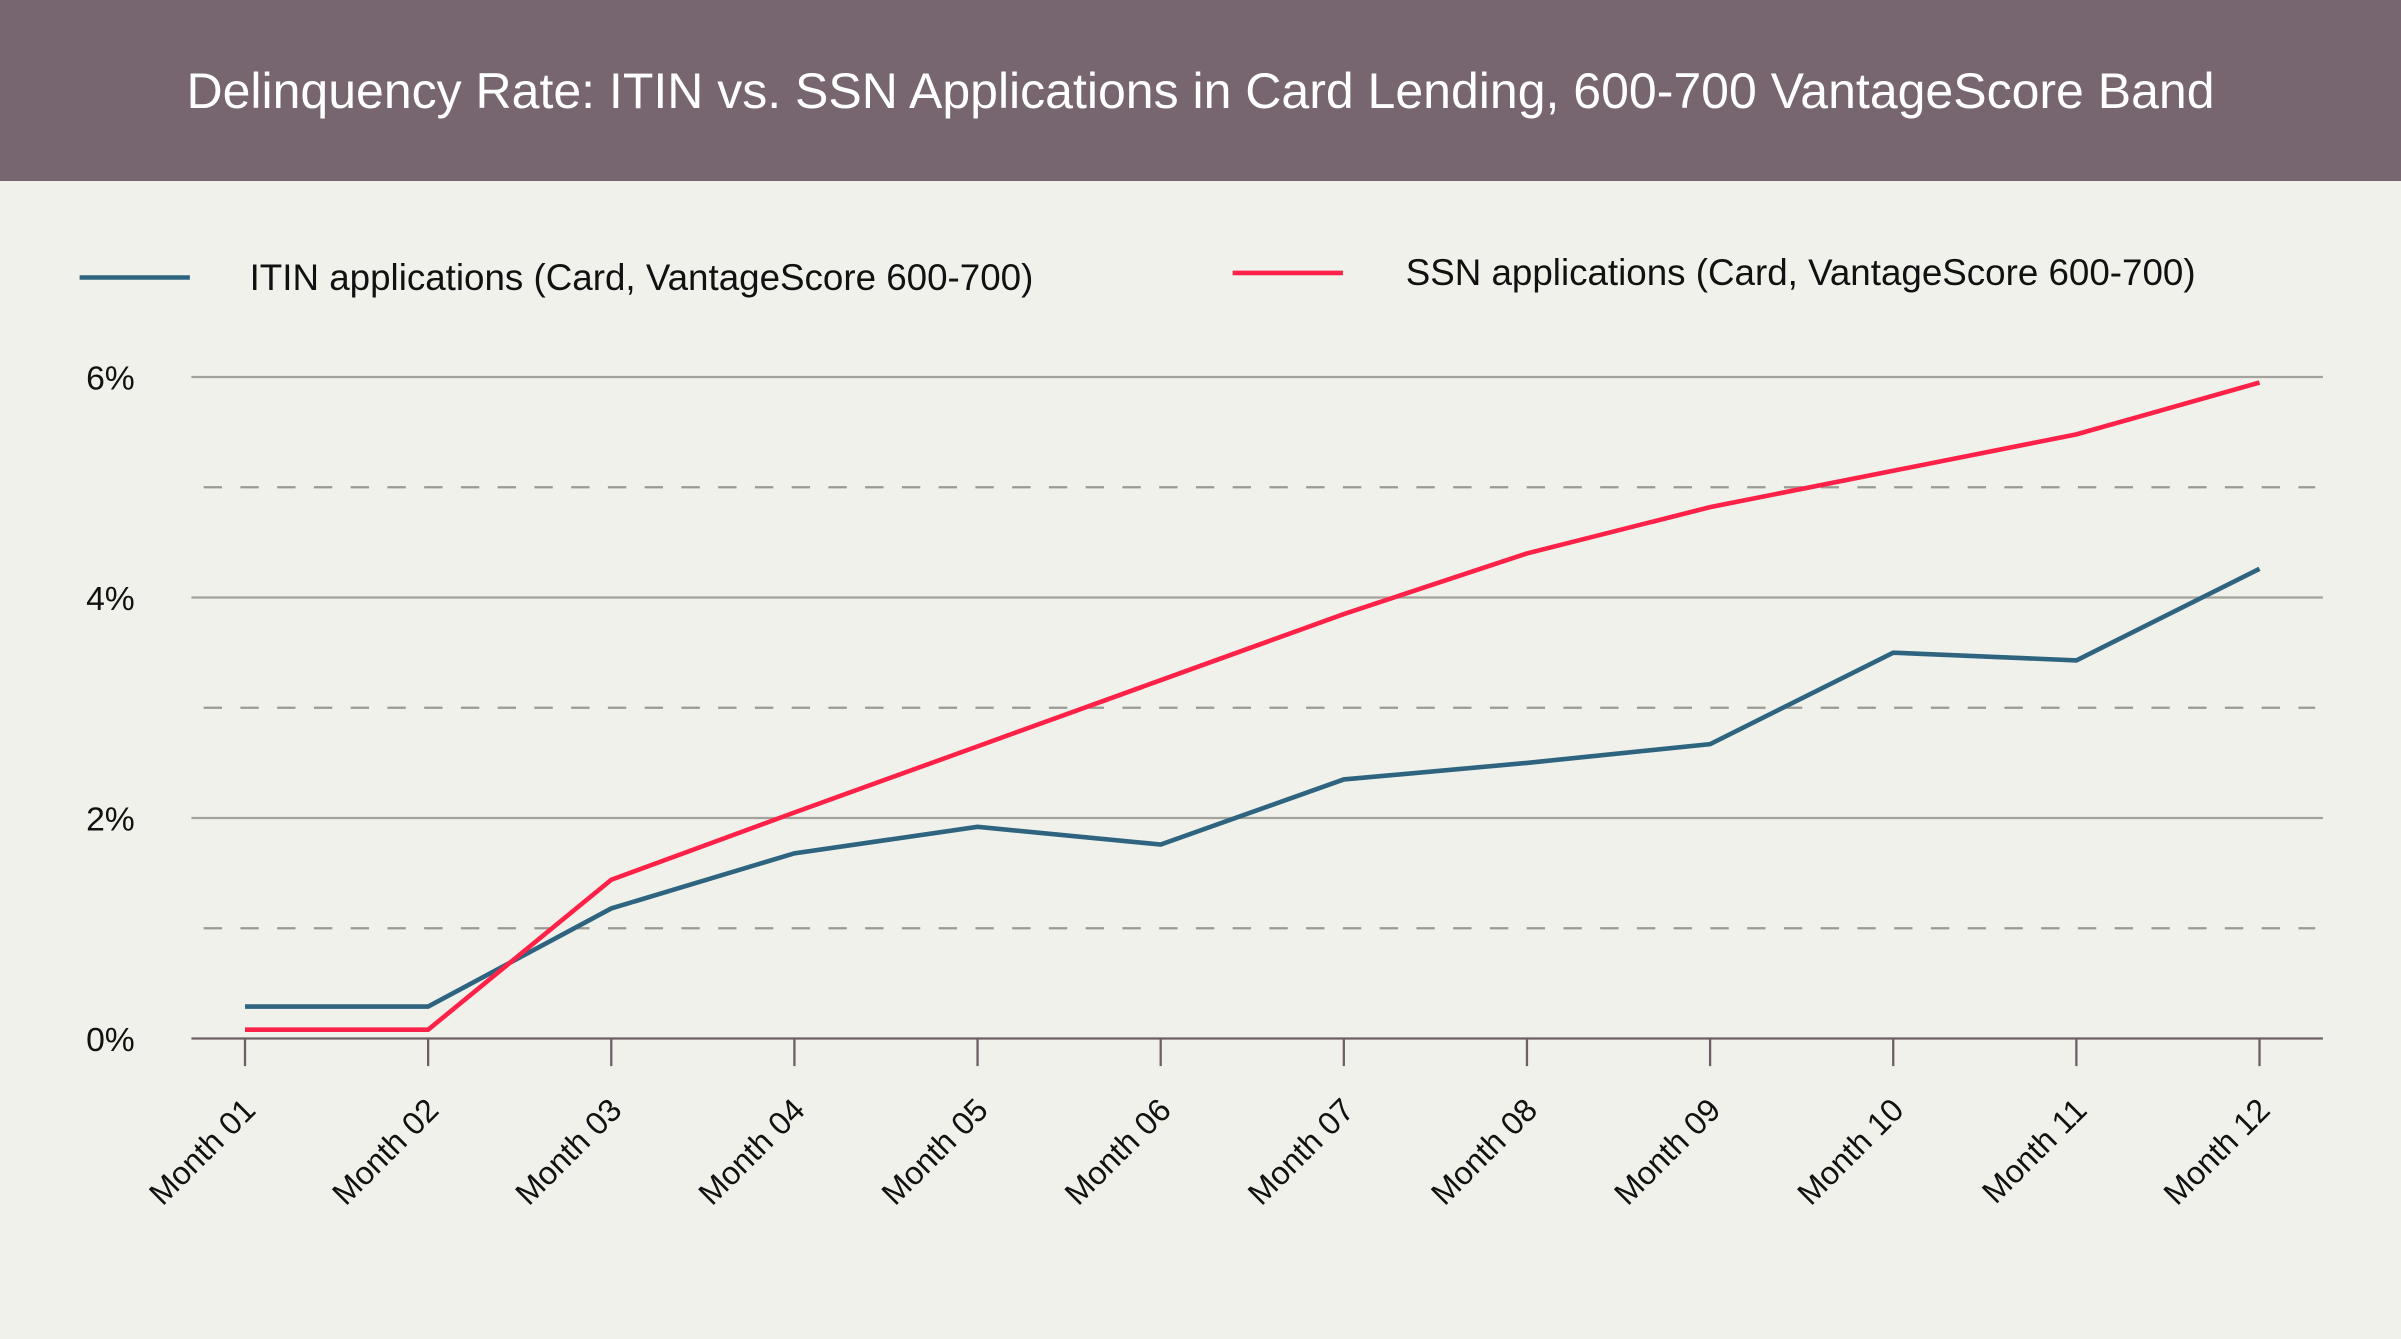  I want to click on x-tick-label: Month 12, so click(2216, 1152).